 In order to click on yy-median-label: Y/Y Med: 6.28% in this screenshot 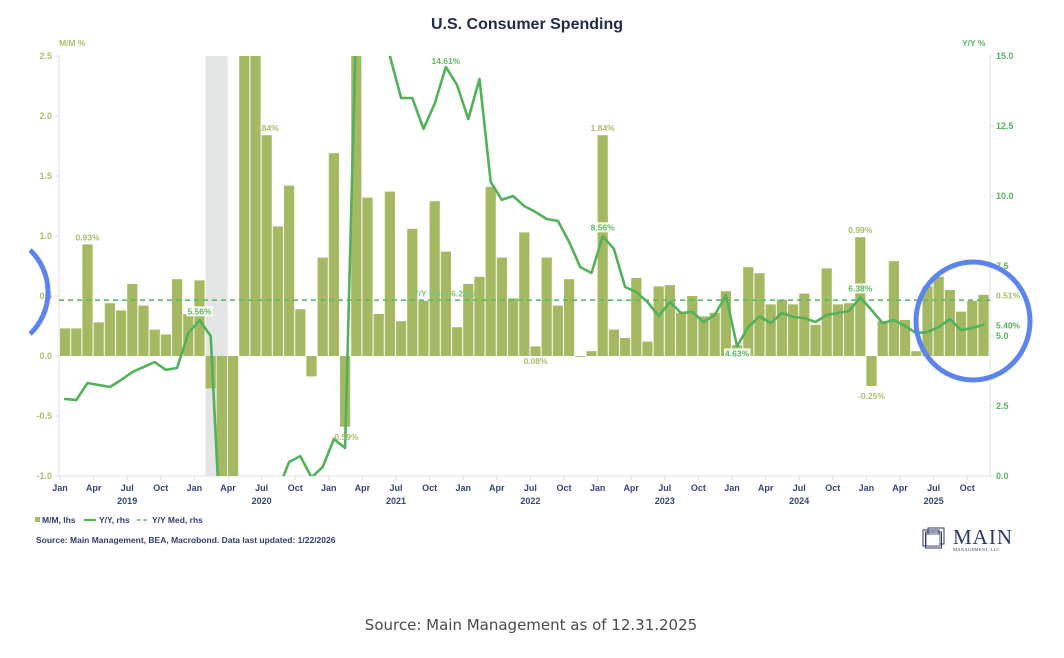, I will do `click(444, 294)`.